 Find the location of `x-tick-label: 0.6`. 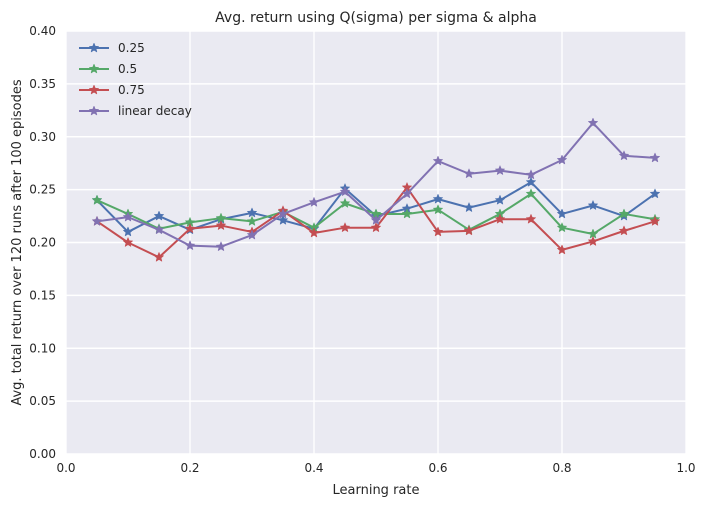

x-tick-label: 0.6 is located at coordinates (437, 468).